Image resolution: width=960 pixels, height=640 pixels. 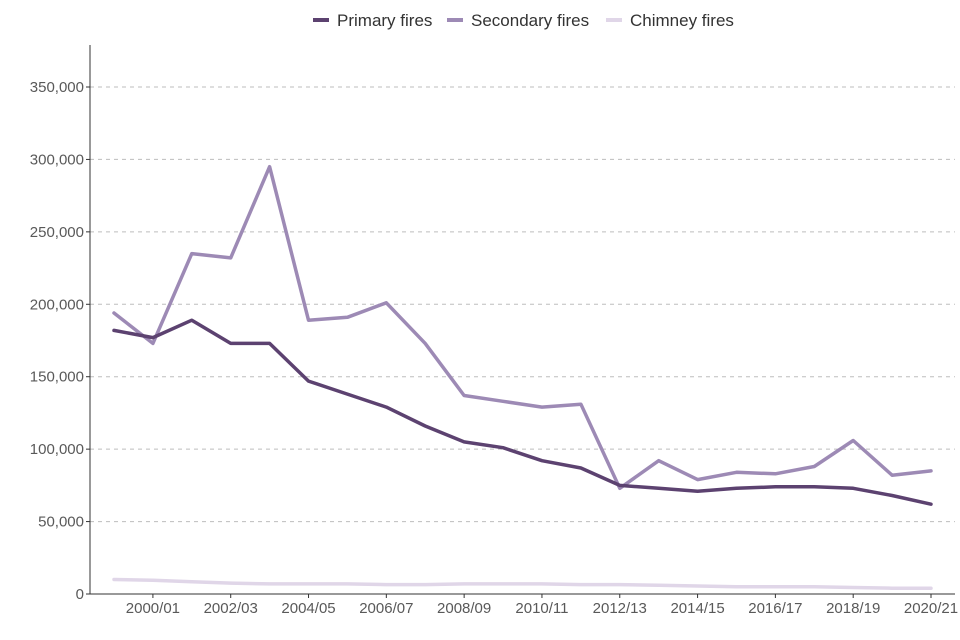 I want to click on x-tick-label: 2004/05, so click(x=308, y=608).